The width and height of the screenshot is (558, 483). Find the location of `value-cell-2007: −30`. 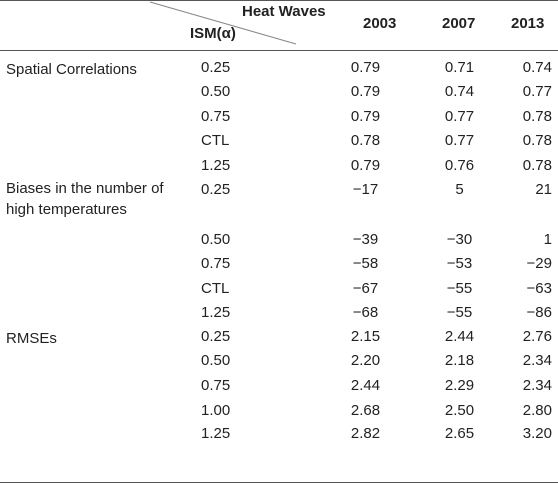

value-cell-2007: −30 is located at coordinates (459, 239).